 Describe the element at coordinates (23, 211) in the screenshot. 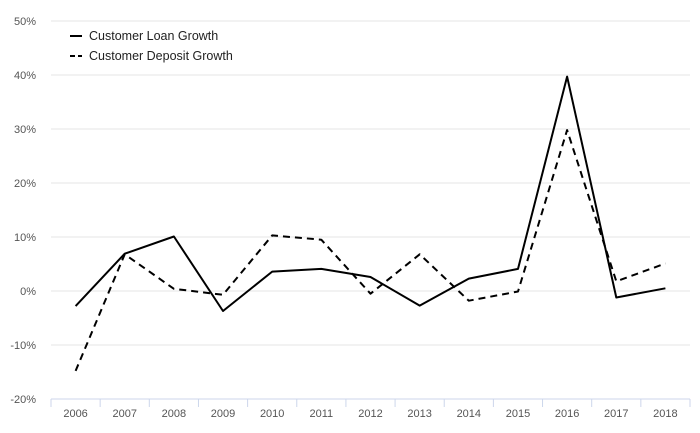

I see `y-axis: -20% -10% 0% 10% 20% 30% 40% 50%` at that location.